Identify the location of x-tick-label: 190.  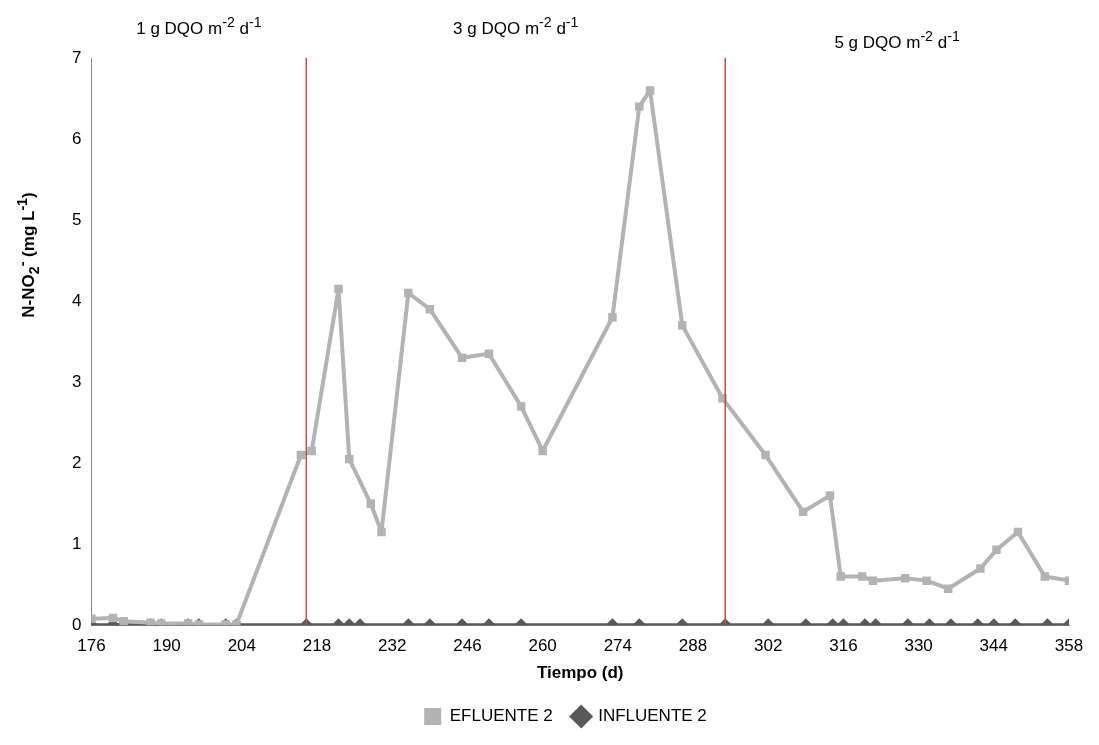
(166, 646).